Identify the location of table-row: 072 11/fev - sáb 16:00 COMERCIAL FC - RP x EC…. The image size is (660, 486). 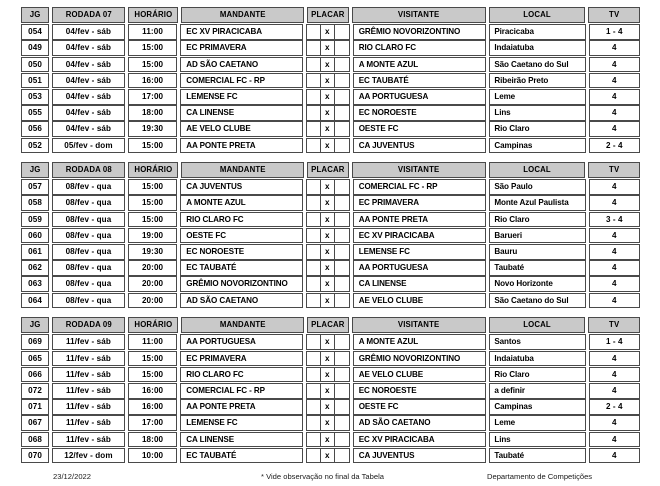
(330, 390).